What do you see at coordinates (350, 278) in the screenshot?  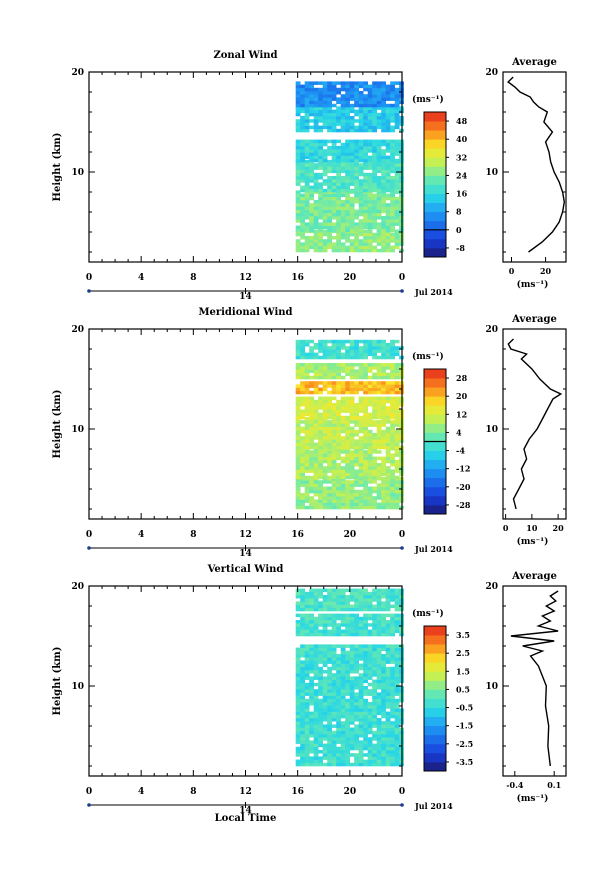 I see `x-tick-label: 20` at bounding box center [350, 278].